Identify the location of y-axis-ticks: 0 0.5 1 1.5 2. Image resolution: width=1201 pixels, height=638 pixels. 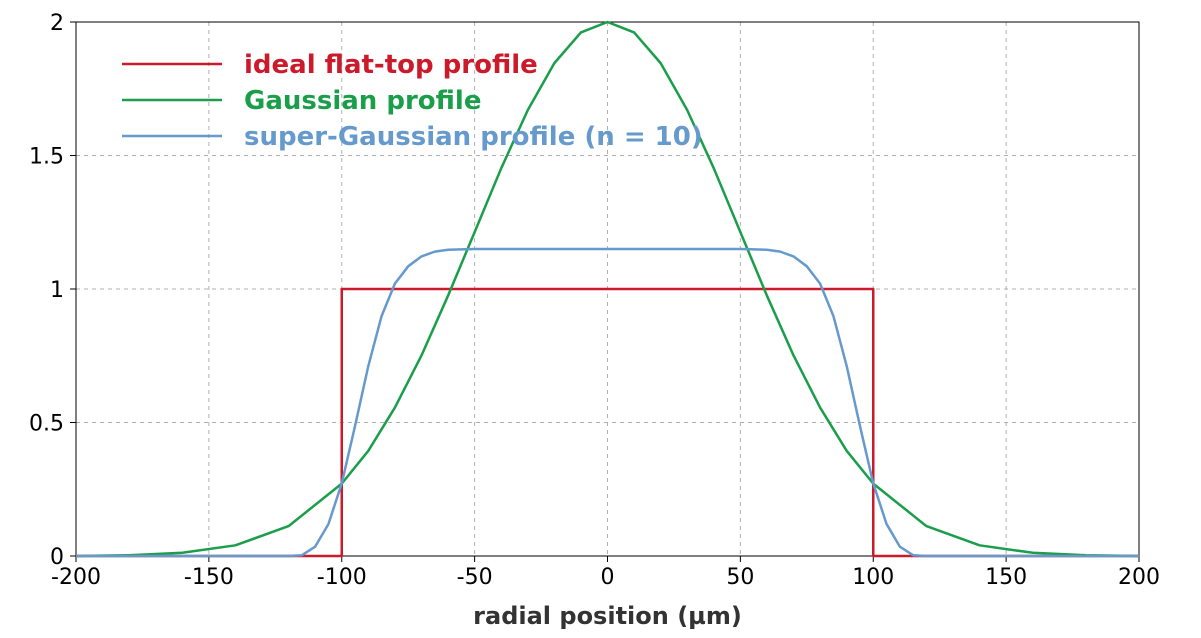
(52, 290).